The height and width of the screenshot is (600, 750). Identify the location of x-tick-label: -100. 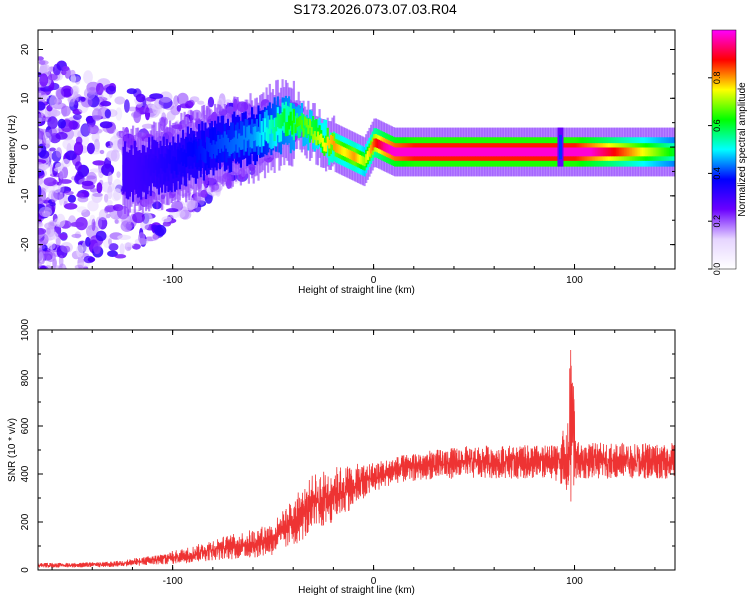
(173, 581).